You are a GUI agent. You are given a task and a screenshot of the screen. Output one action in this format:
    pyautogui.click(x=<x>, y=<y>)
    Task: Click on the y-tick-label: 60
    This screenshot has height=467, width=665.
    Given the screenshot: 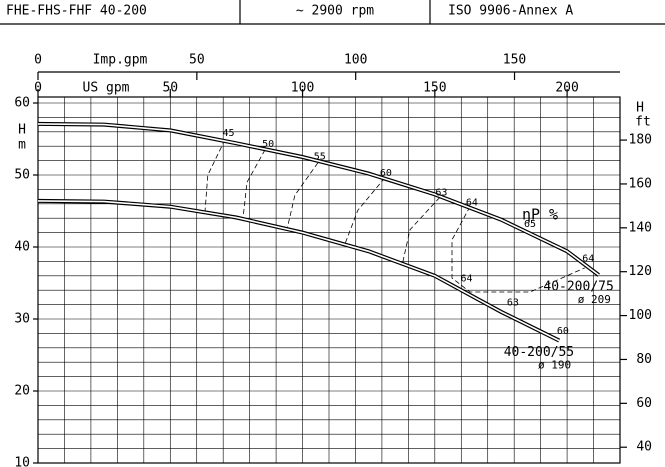 What is the action you would take?
    pyautogui.click(x=22, y=103)
    